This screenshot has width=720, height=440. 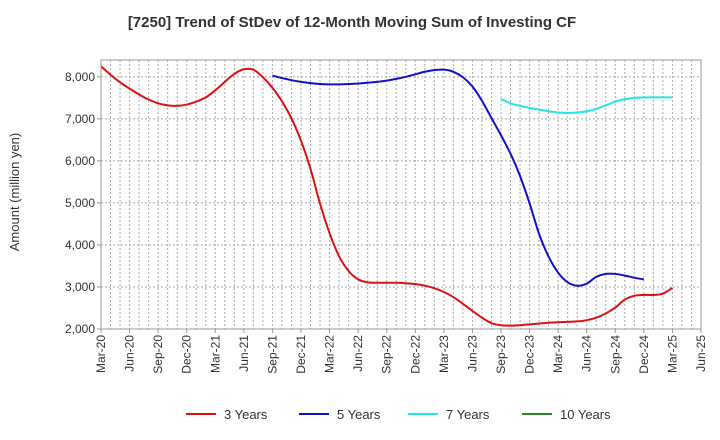 What do you see at coordinates (530, 354) in the screenshot?
I see `x-tick-label: Dec-23` at bounding box center [530, 354].